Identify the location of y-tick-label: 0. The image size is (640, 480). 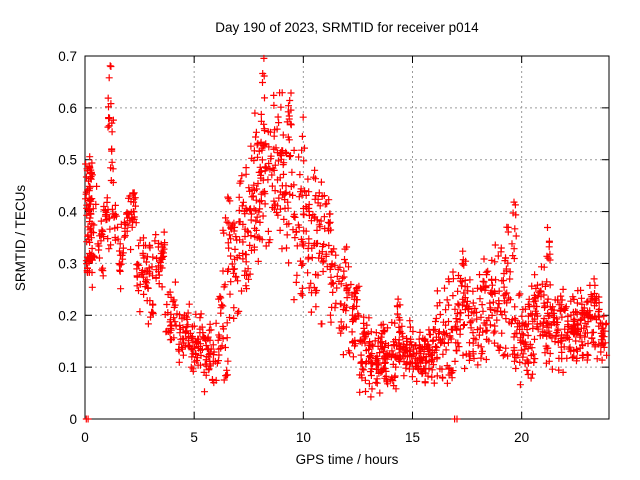
(73, 419).